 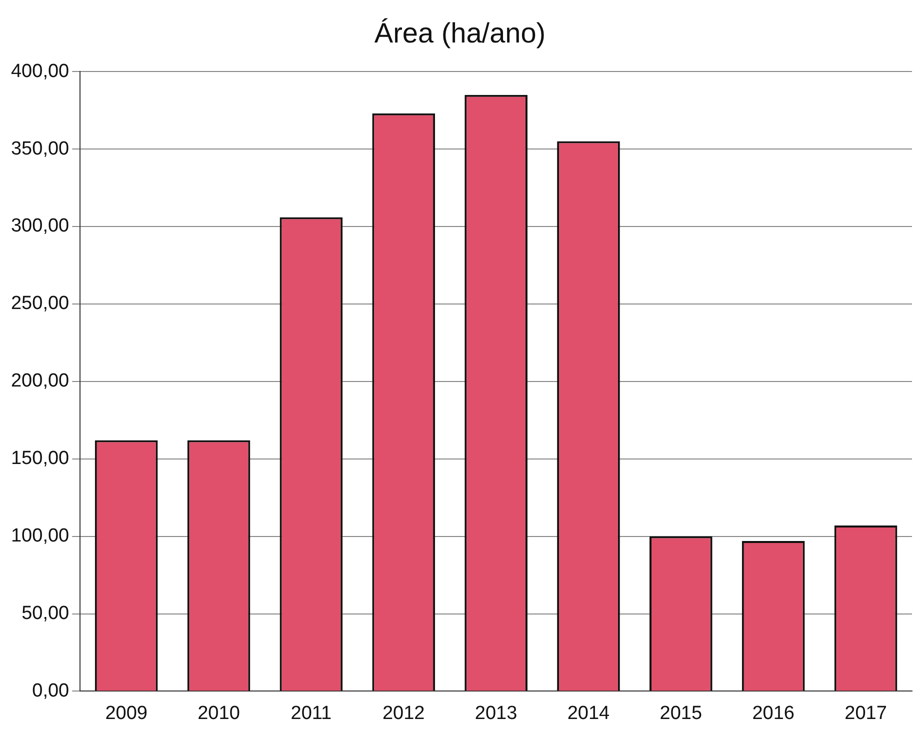 I want to click on x-tick-label: 2014, so click(x=588, y=713).